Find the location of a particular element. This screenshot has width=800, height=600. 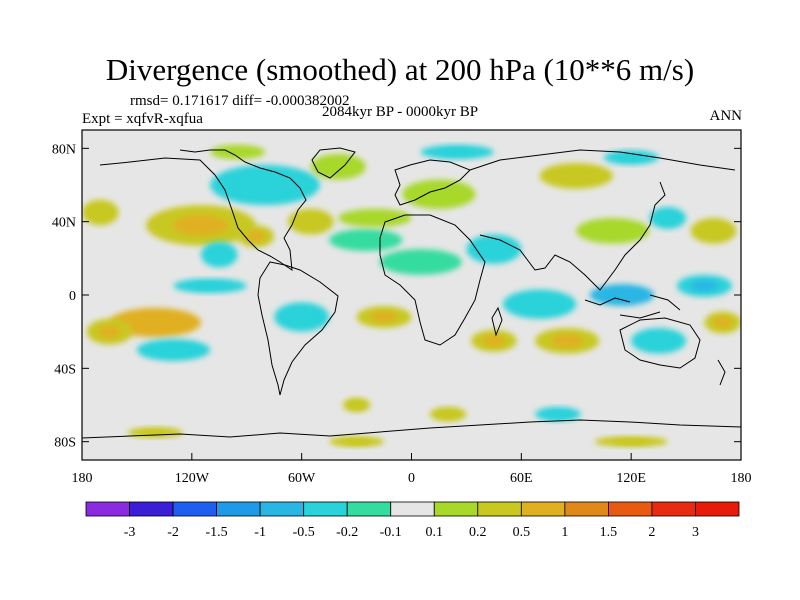

colorbar-label: 2 is located at coordinates (651, 532).